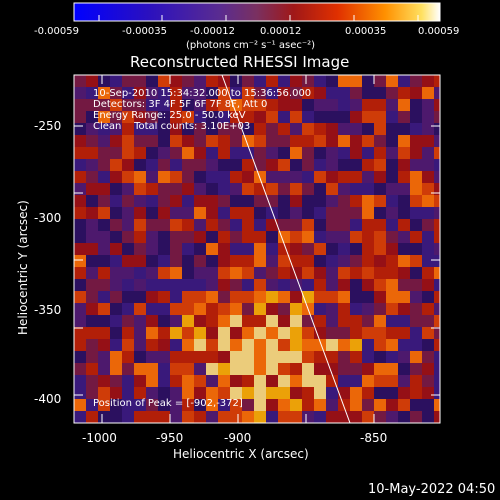 Image resolution: width=500 pixels, height=500 pixels. Describe the element at coordinates (281, 31) in the screenshot. I see `colorbar-tick-label: 0.00012` at that location.